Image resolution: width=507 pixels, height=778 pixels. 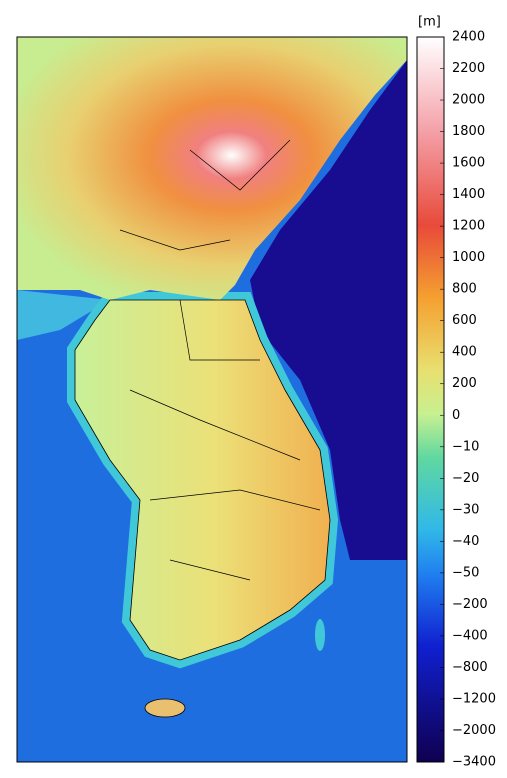 I want to click on colorbar-label: −20, so click(x=465, y=478).